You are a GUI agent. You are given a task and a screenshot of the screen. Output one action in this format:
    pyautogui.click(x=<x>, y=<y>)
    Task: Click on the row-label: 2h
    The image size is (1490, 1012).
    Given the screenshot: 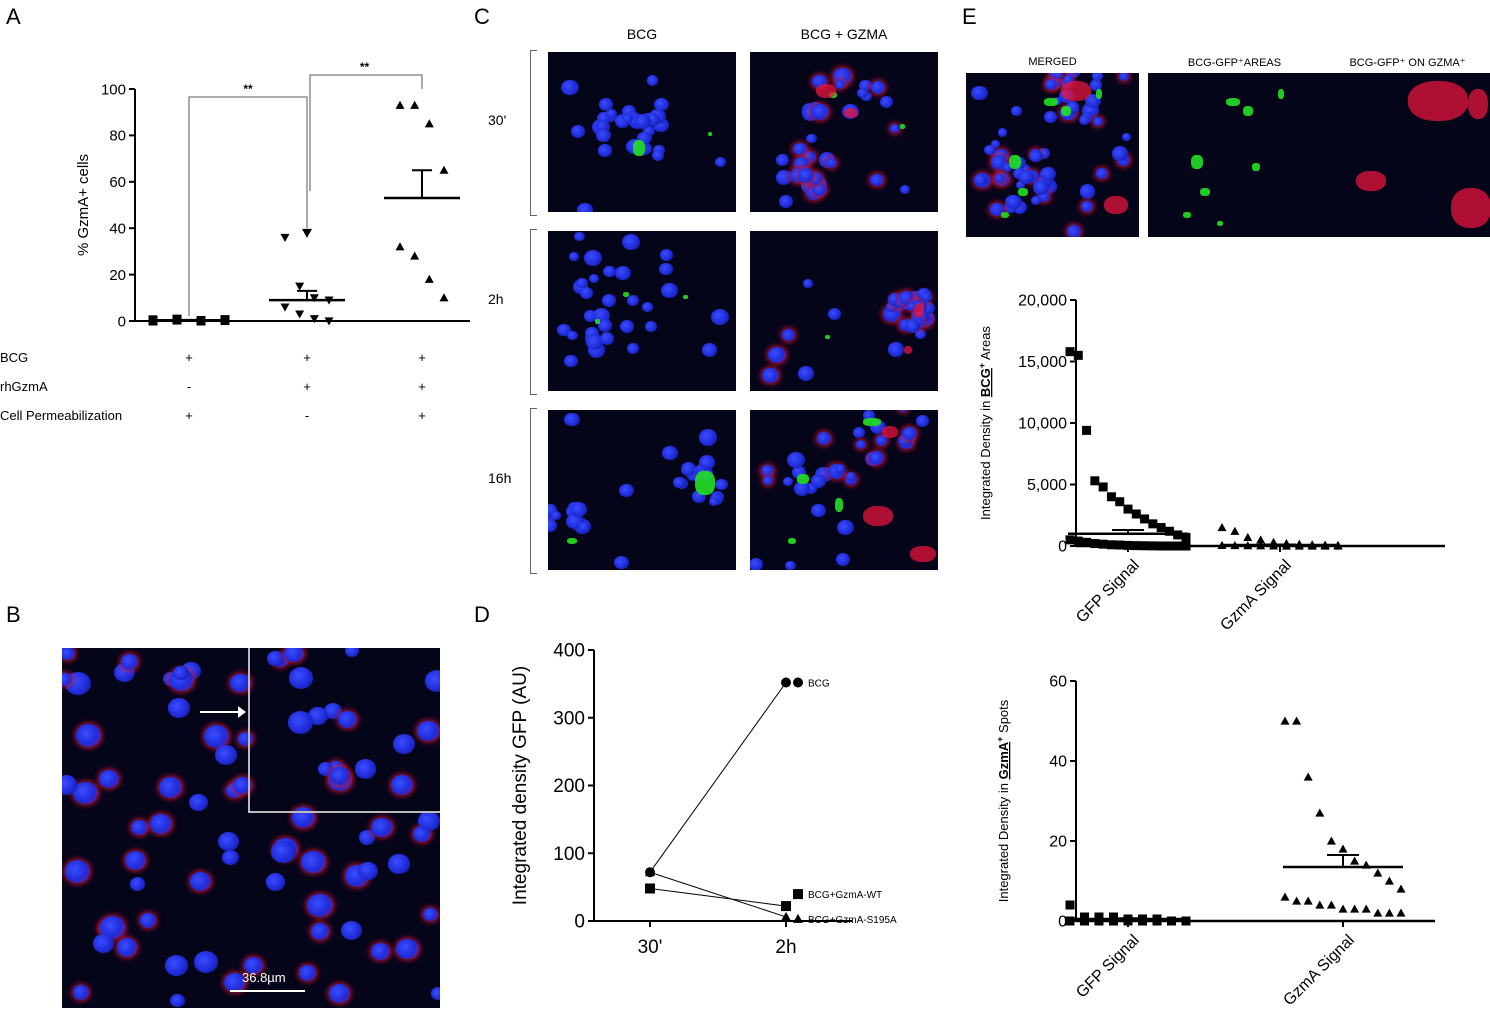 What is the action you would take?
    pyautogui.click(x=496, y=299)
    